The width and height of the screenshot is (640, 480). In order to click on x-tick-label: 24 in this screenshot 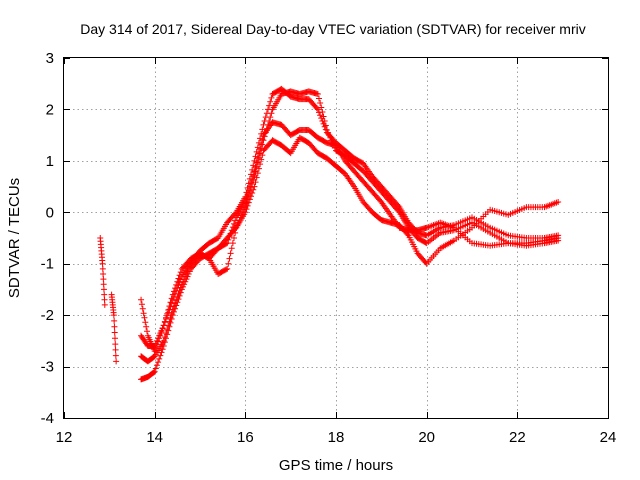, I will do `click(608, 437)`.